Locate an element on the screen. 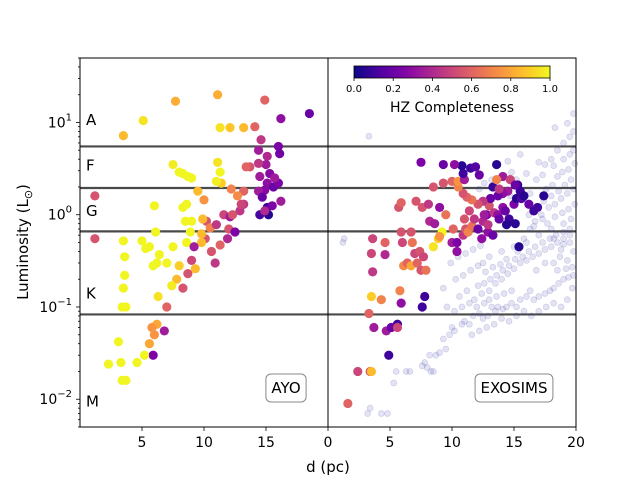 The width and height of the screenshot is (640, 480). y-axis-label-sun-symbol: ⊙ is located at coordinates (28, 194).